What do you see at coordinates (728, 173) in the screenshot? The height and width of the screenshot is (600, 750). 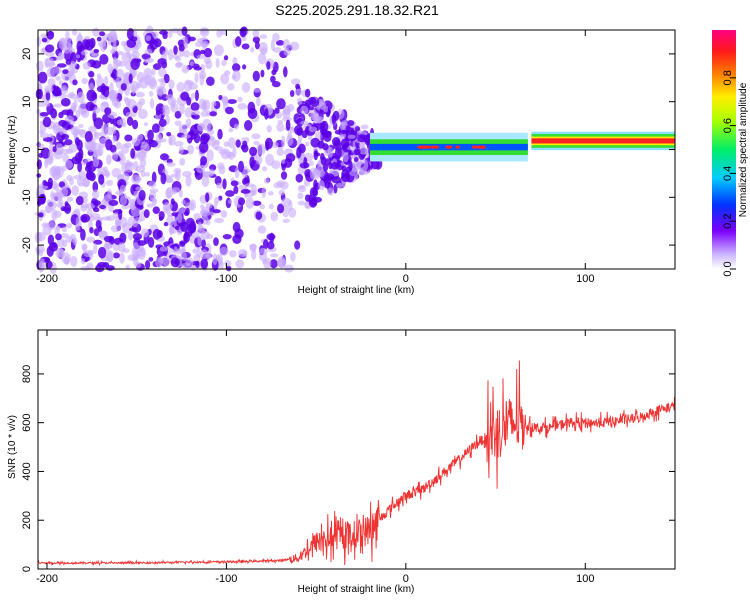 I see `colorbar-tick-label: 0.4` at bounding box center [728, 173].